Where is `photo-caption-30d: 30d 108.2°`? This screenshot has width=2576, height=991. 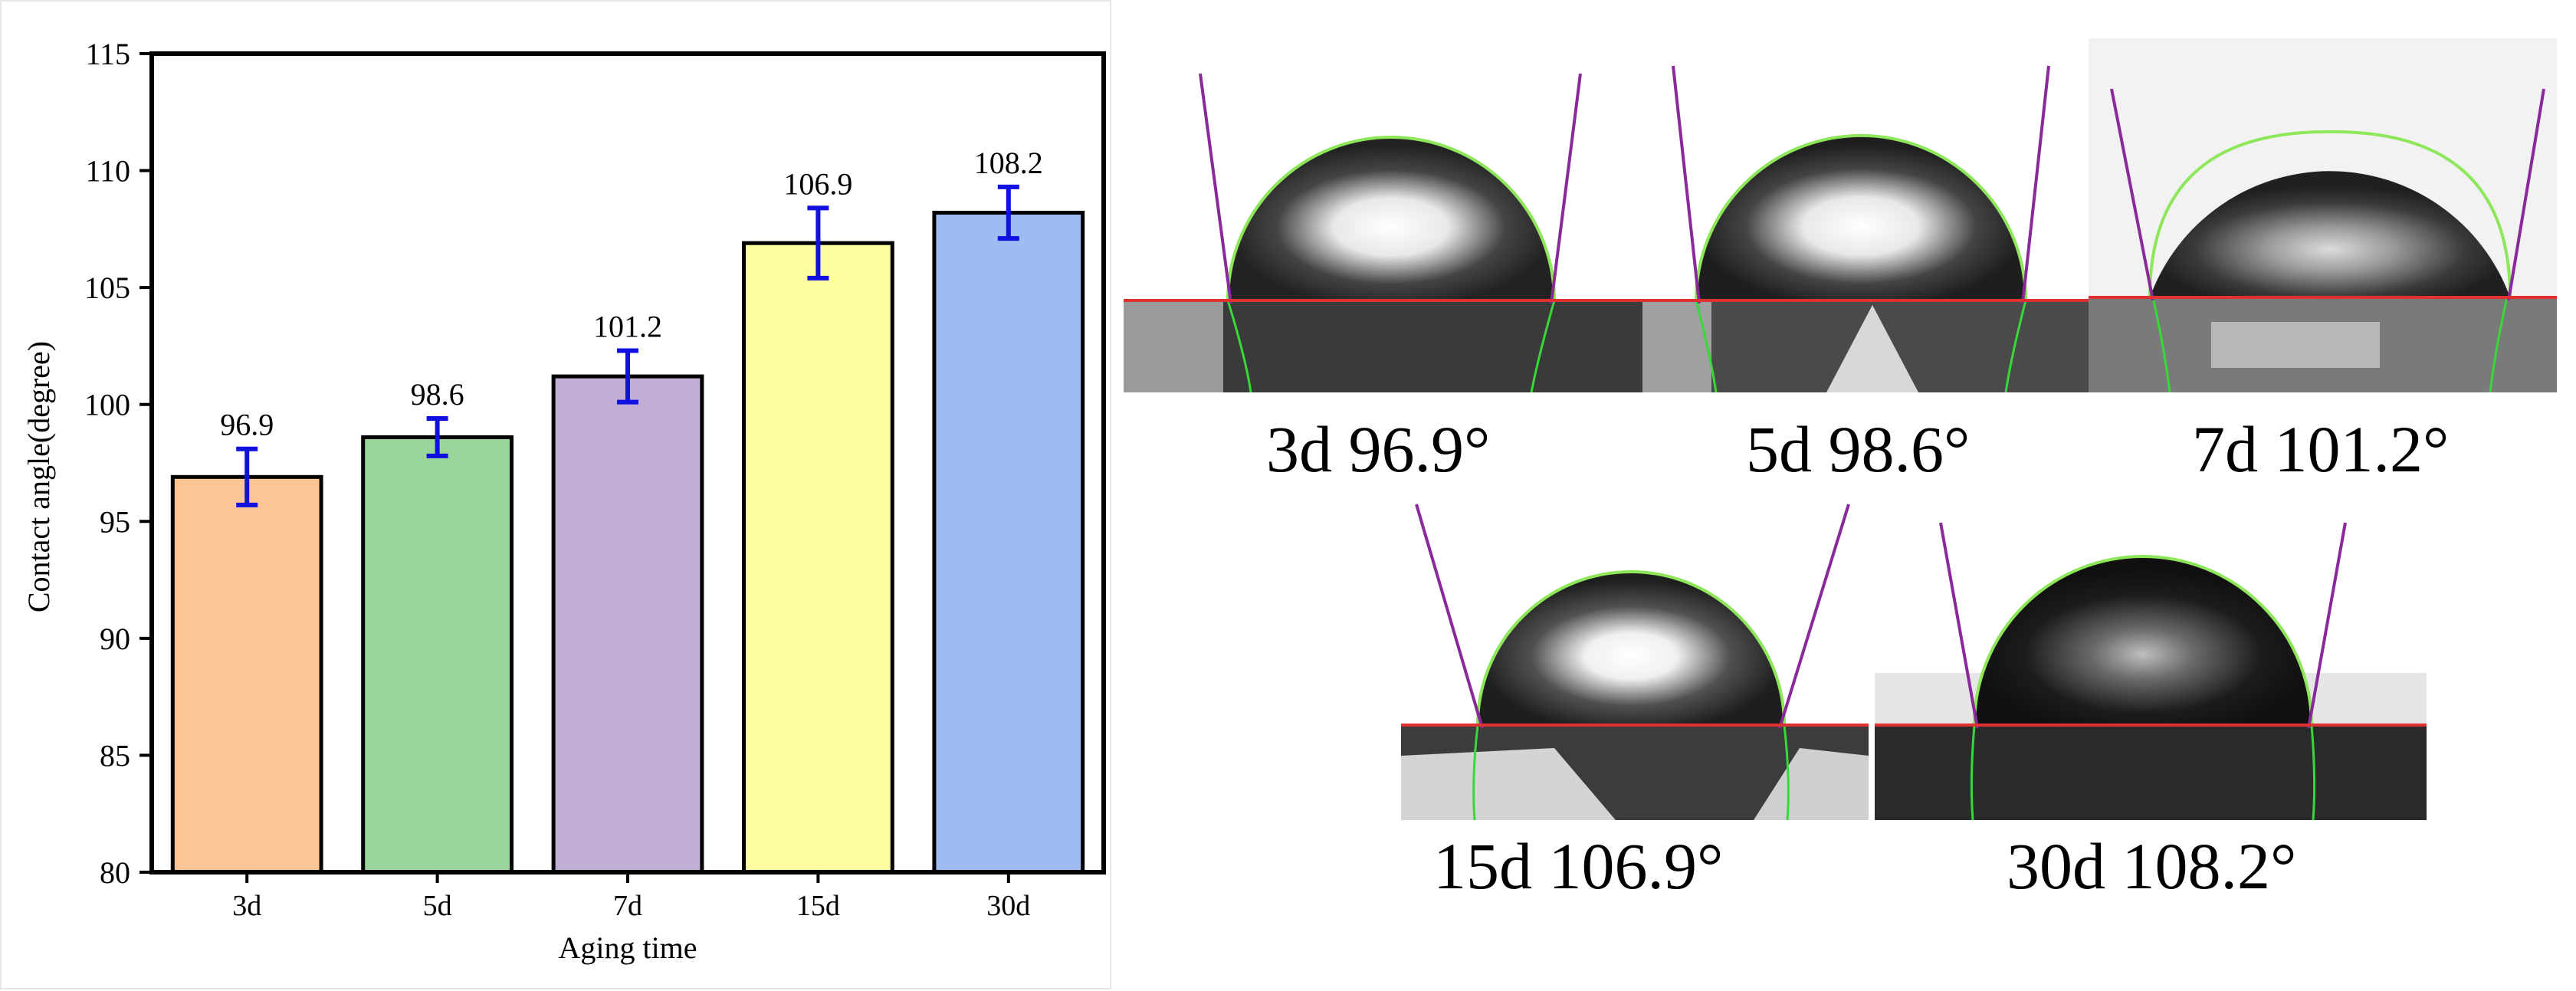
photo-caption-30d: 30d 108.2° is located at coordinates (2152, 866).